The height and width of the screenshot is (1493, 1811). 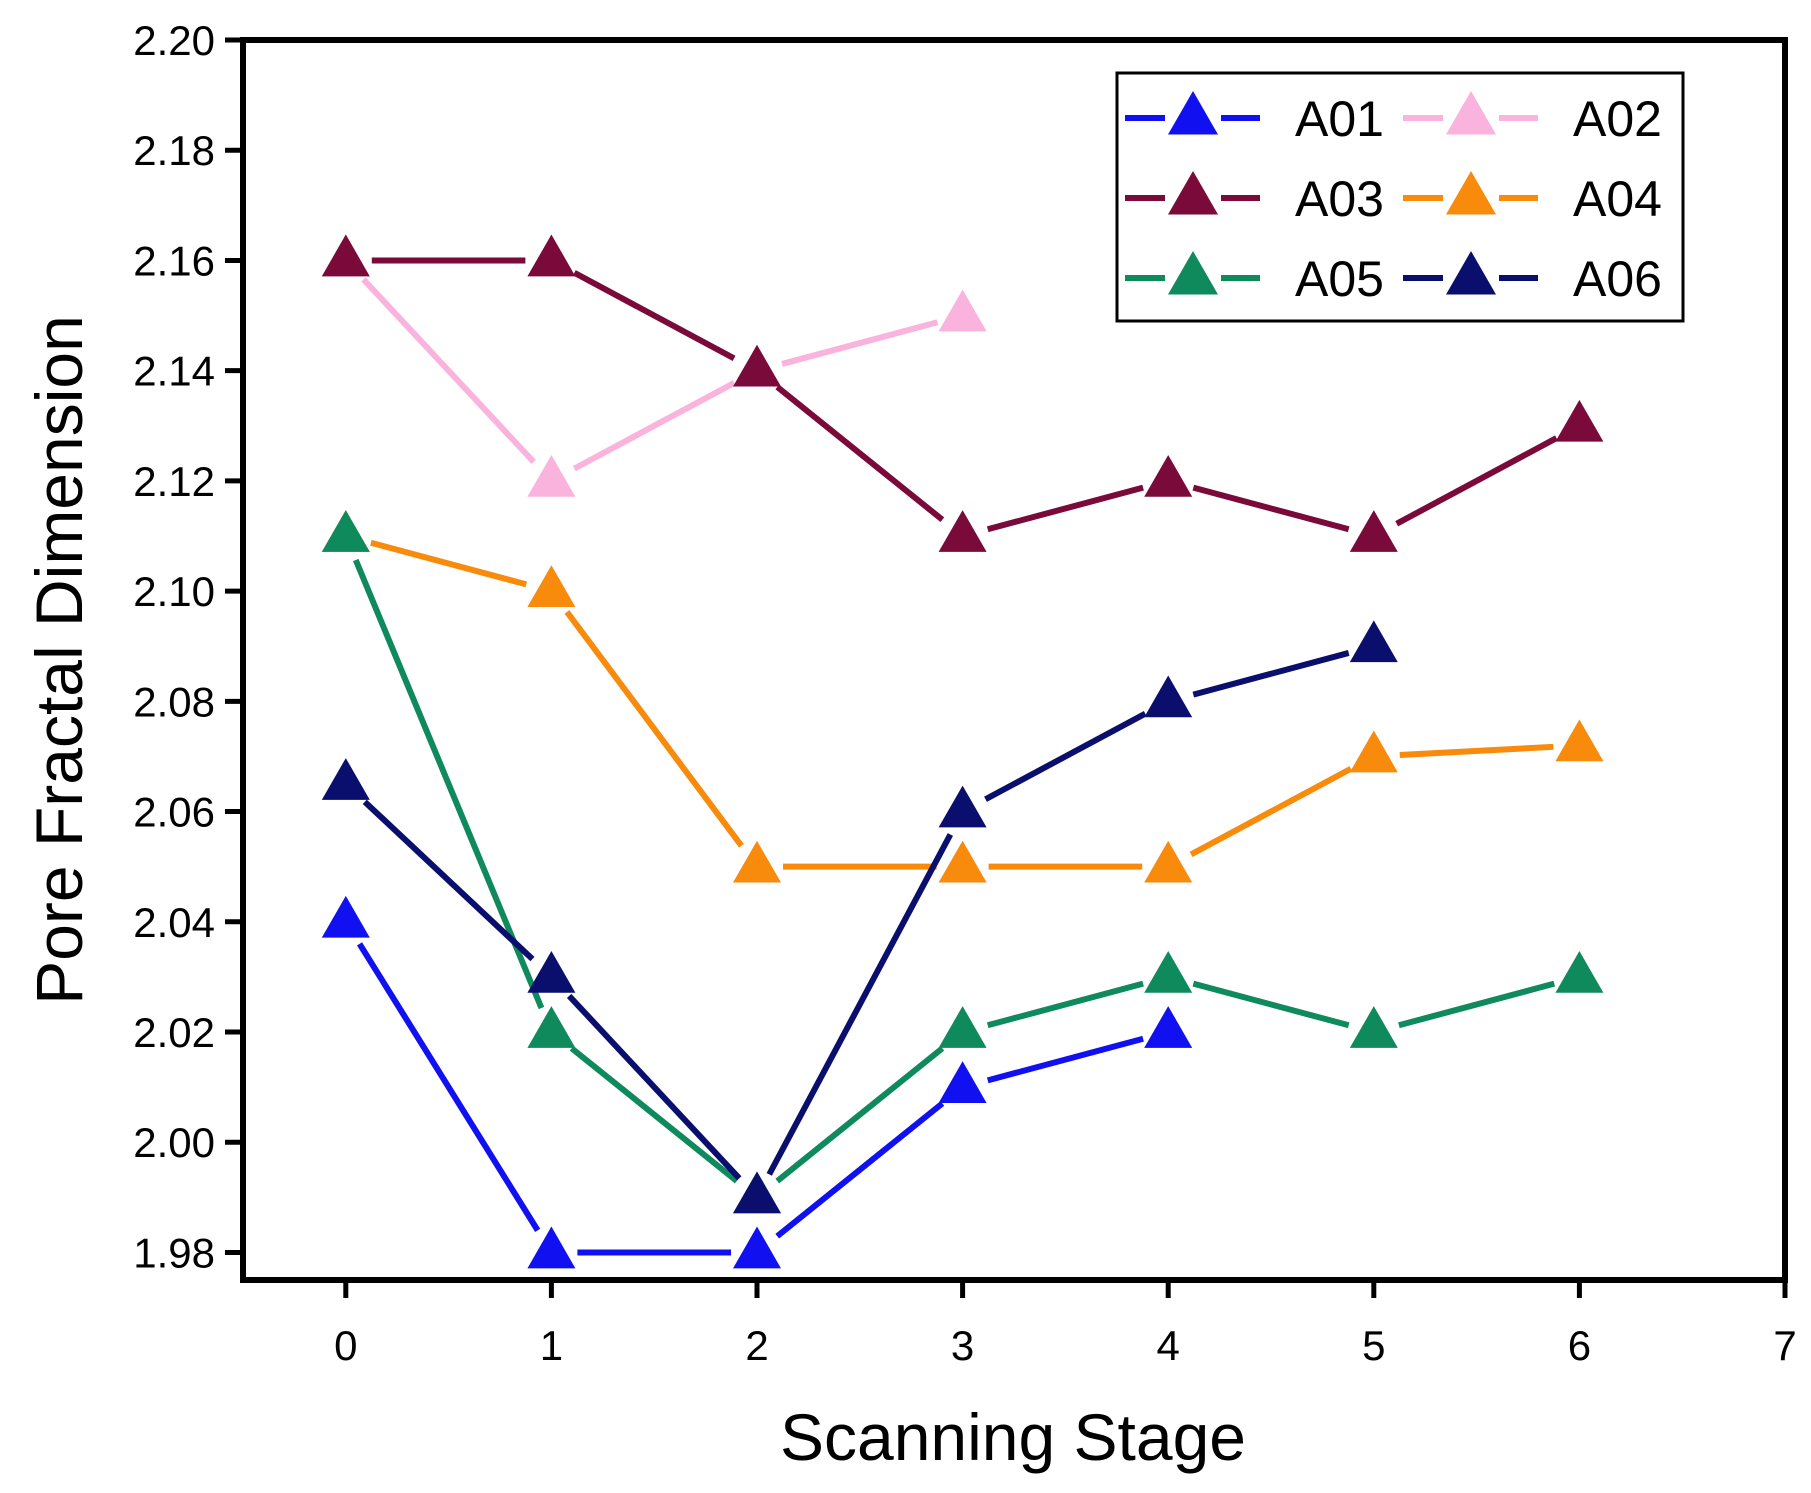 I want to click on x-tick-label: 1, so click(x=551, y=1345).